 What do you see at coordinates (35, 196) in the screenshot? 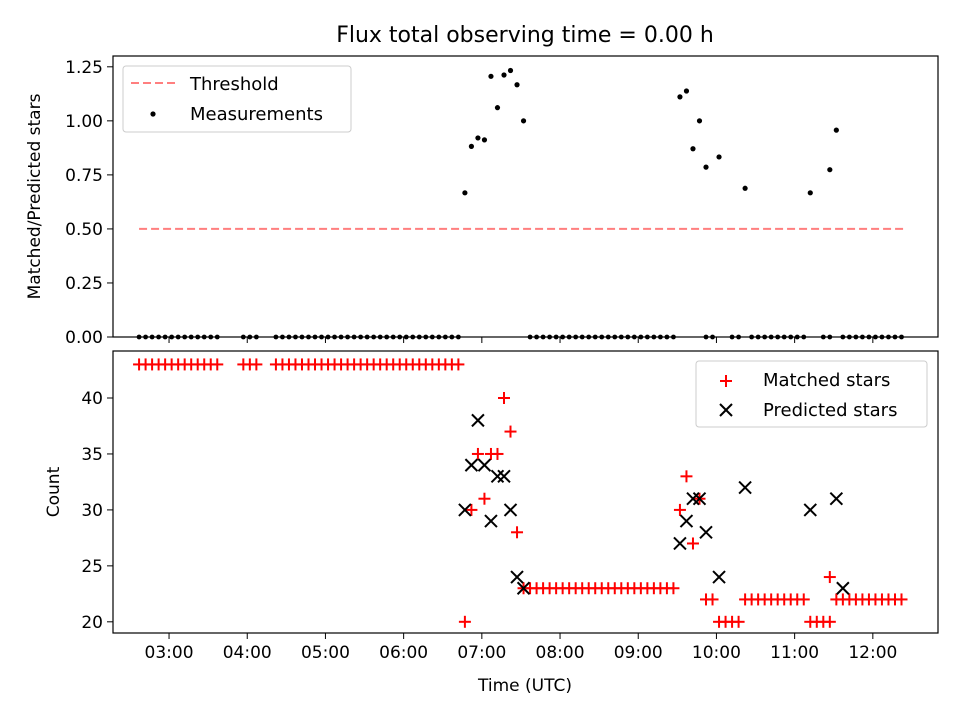
I see `top-y-axis-label: Matched/Predicted stars` at bounding box center [35, 196].